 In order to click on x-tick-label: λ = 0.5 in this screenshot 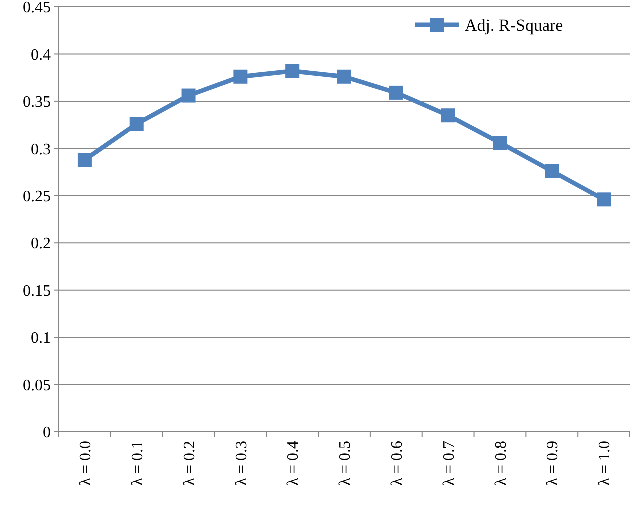, I will do `click(345, 463)`.